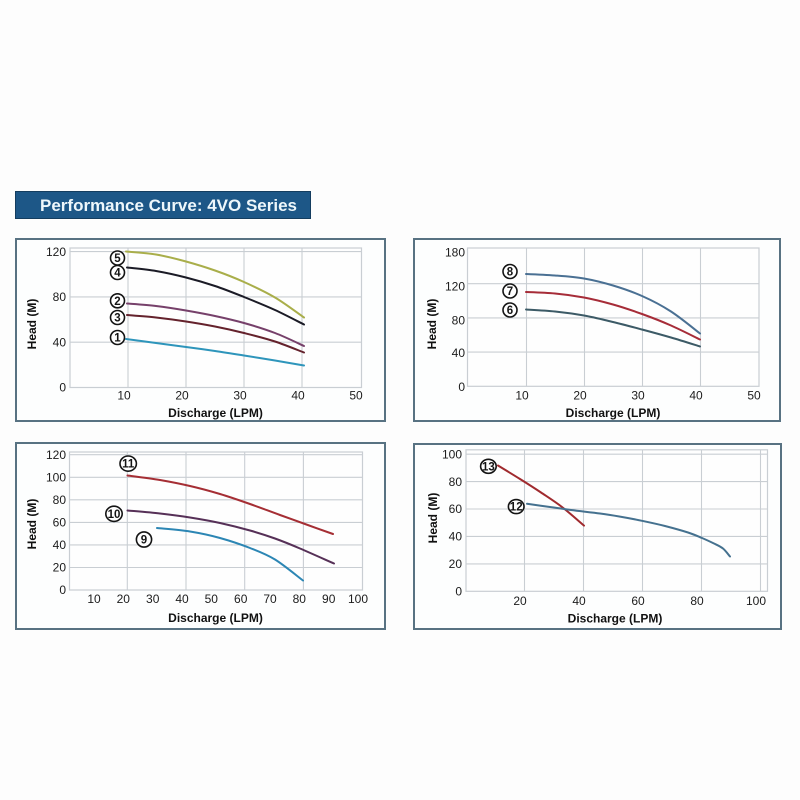 Image resolution: width=800 pixels, height=800 pixels. I want to click on svg-text: 11, so click(128, 465).